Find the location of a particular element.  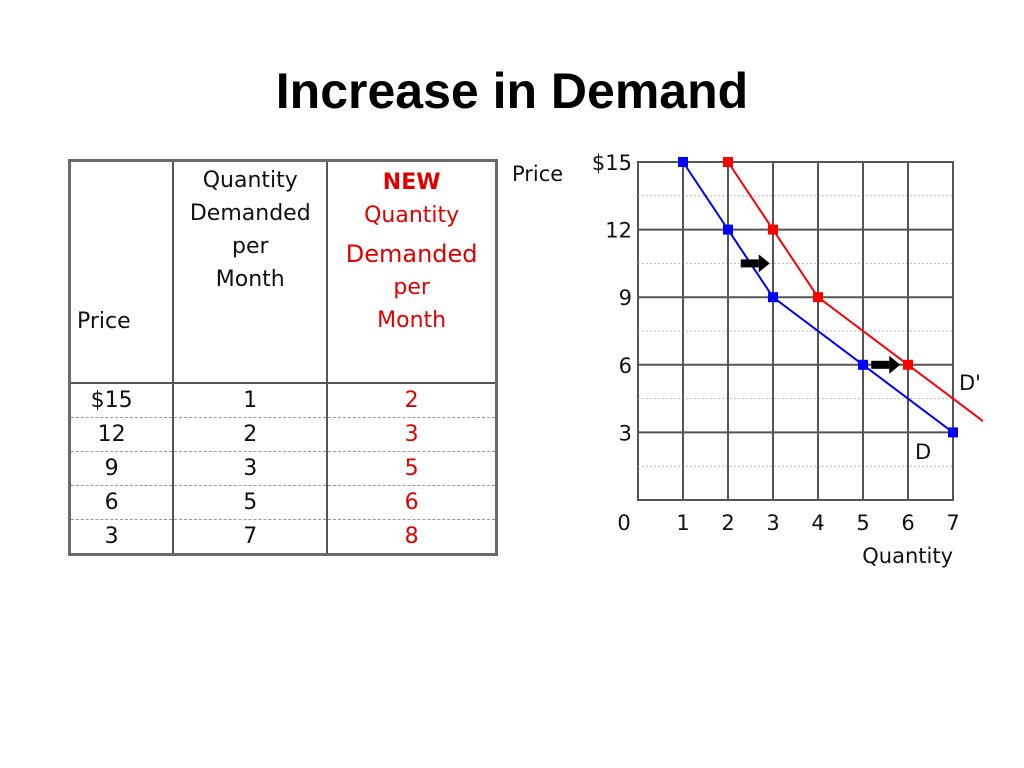

x-tick-label: 3 is located at coordinates (772, 523).